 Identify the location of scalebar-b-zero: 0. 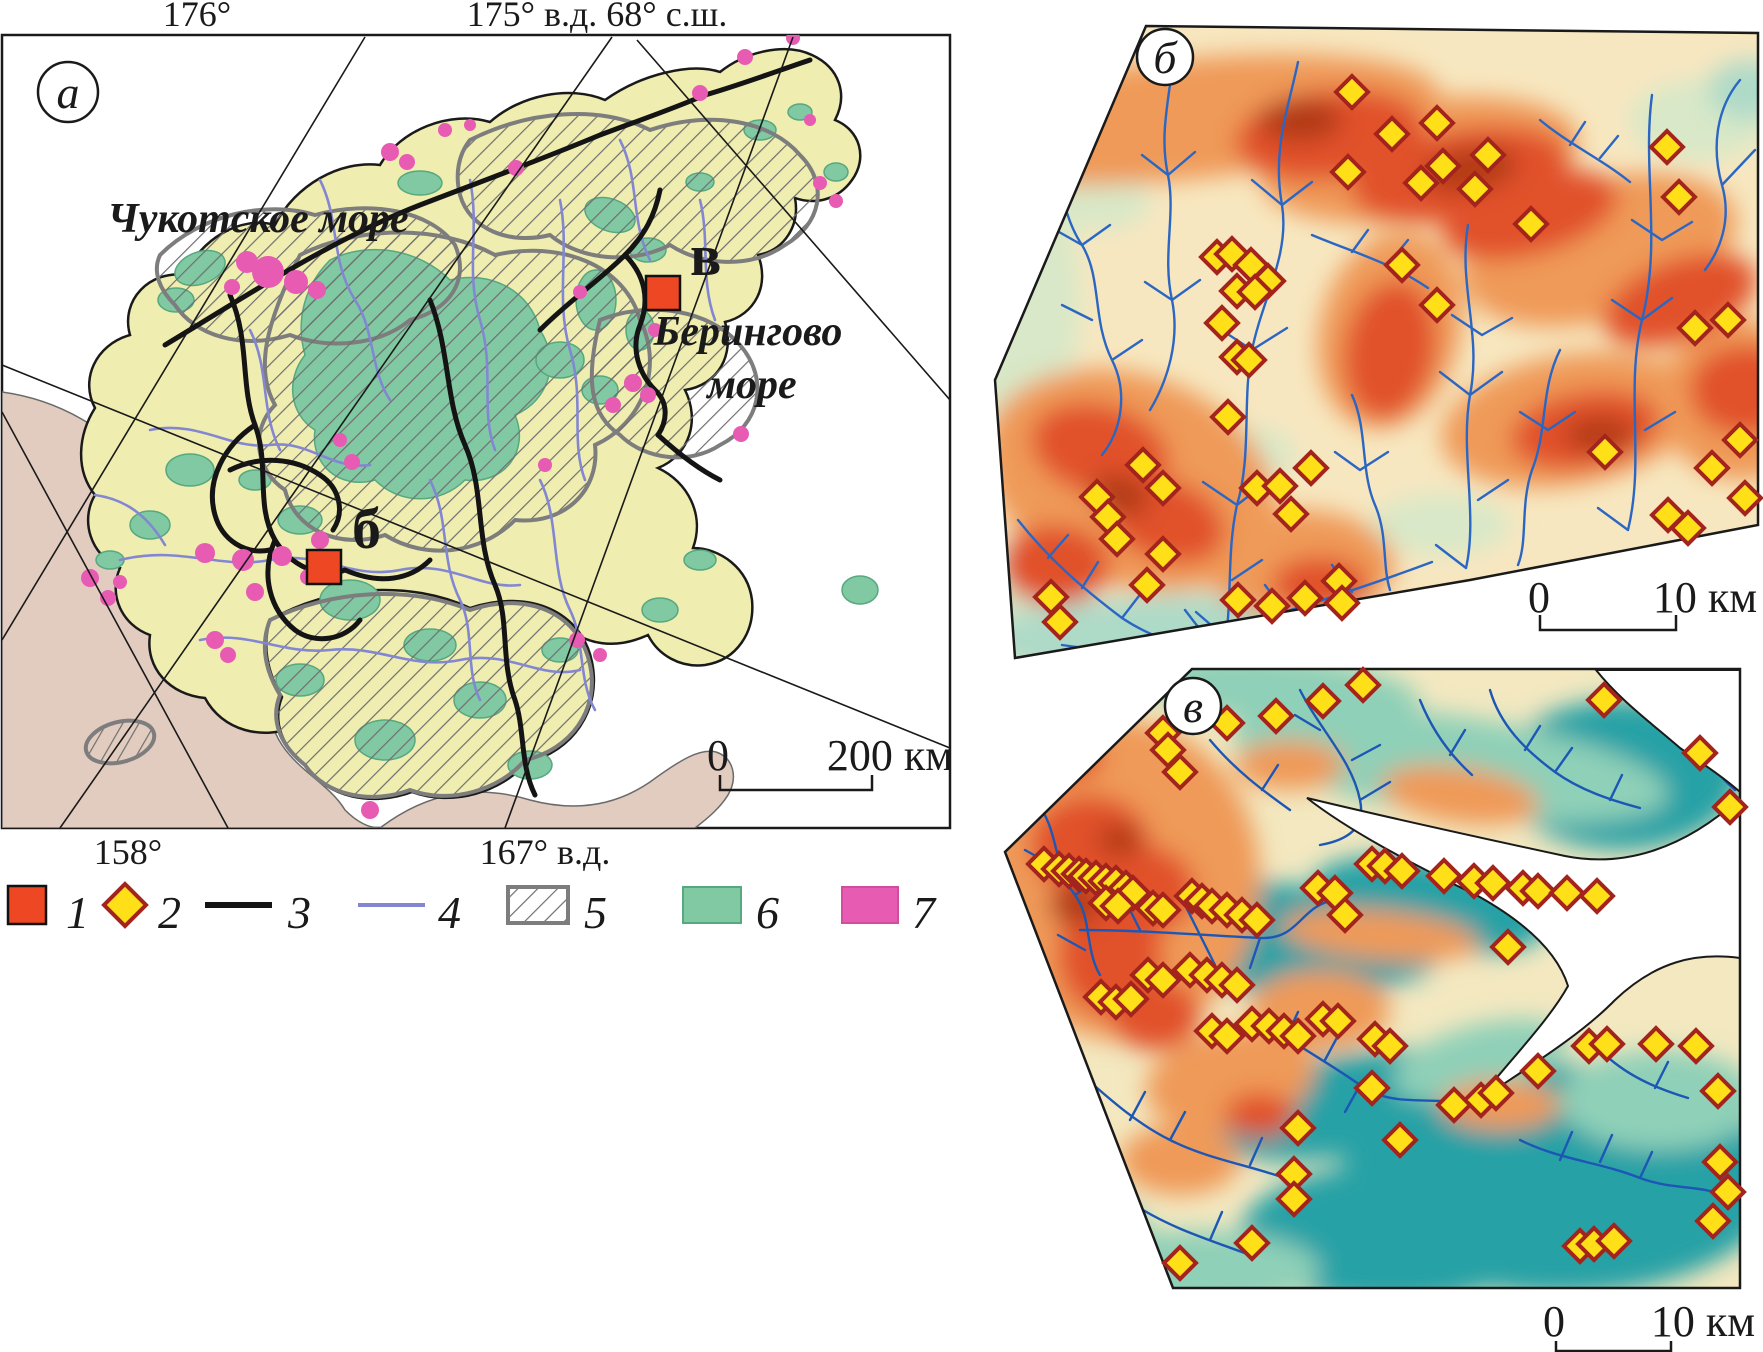
(1539, 597).